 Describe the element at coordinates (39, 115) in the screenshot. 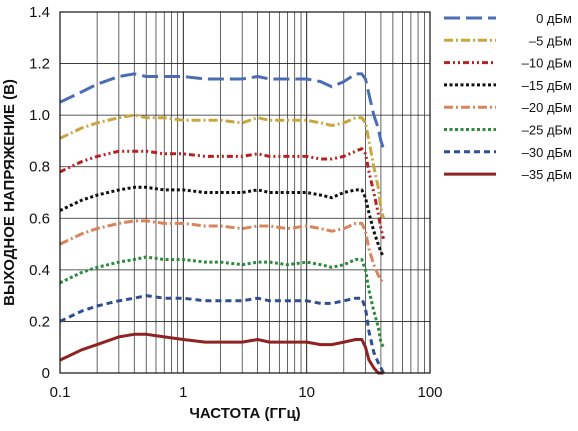

I see `y-tick-label: 1.0` at that location.